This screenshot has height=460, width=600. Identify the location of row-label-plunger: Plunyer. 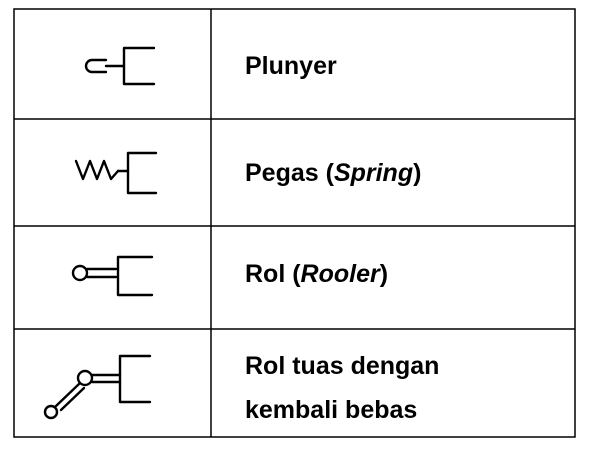
(291, 66).